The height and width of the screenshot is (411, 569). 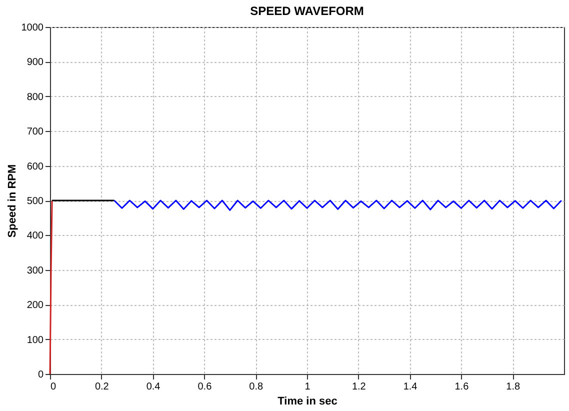 I want to click on y-tick-label: 500, so click(x=35, y=201).